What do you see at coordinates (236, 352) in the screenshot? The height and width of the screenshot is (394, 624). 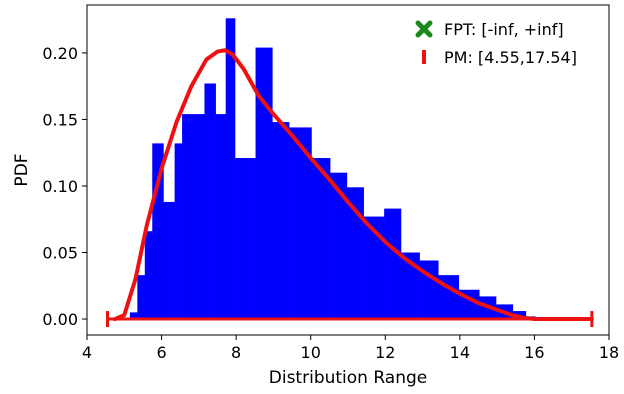 I see `x-tick-label: 8` at bounding box center [236, 352].